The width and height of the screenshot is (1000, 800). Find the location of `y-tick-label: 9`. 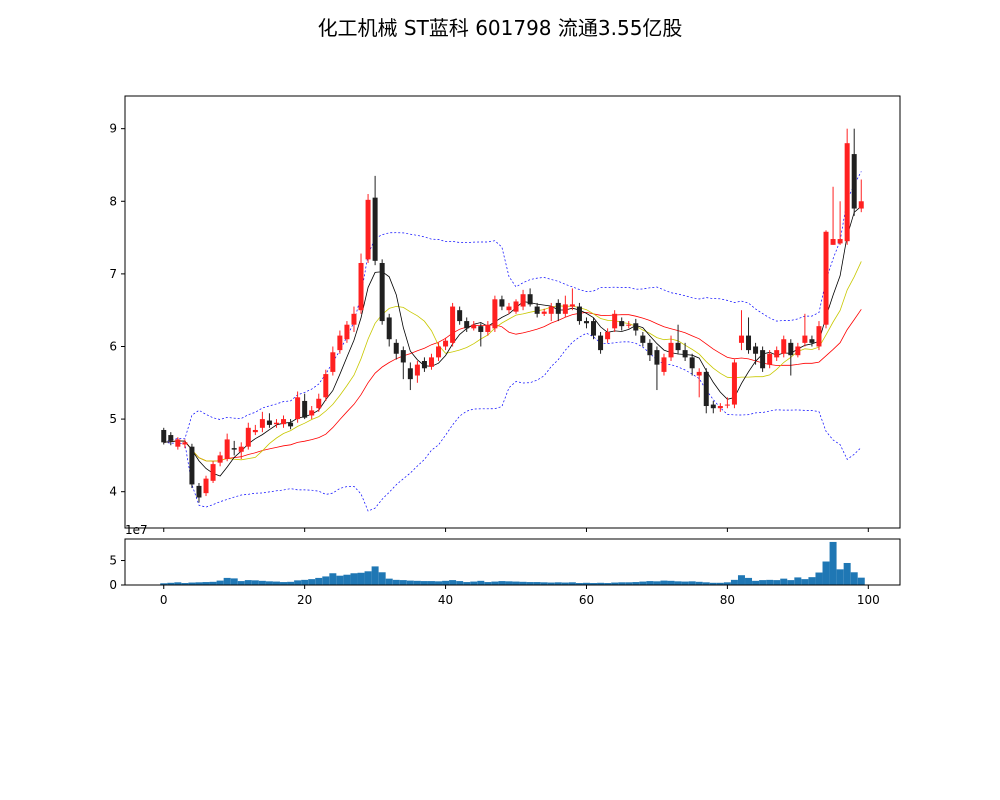

y-tick-label: 9 is located at coordinates (113, 129).